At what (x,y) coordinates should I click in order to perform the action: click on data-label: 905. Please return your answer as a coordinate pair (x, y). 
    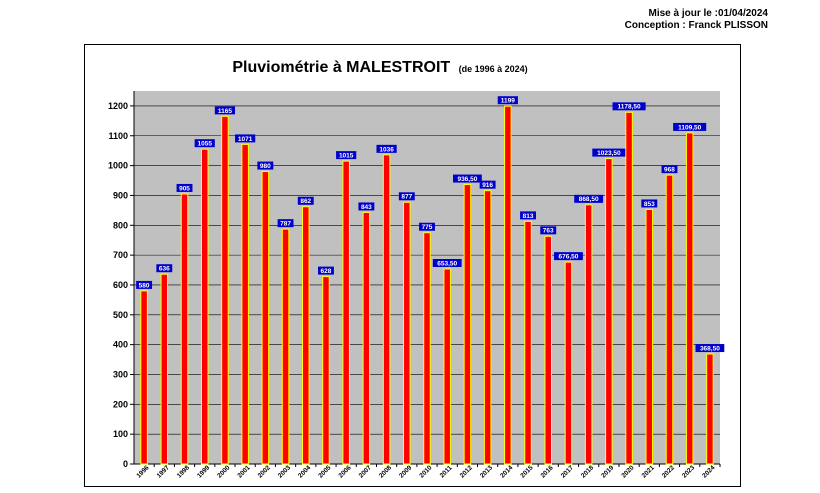
    Looking at the image, I should click on (184, 187).